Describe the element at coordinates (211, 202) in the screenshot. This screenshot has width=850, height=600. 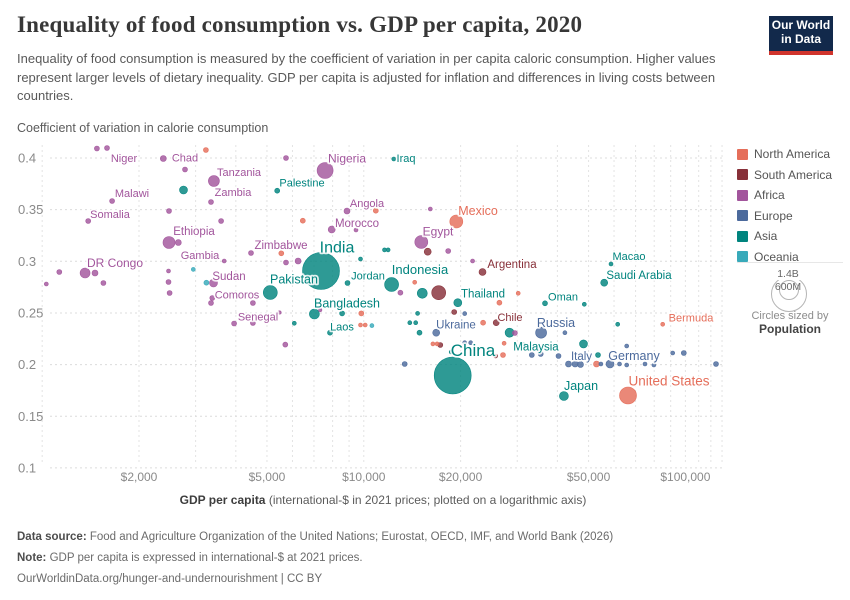
I see `data-point-zambia` at that location.